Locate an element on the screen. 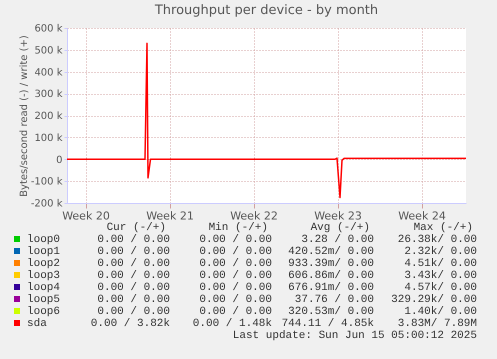 This screenshot has height=359, width=497. text: 37.76 / 0.00 is located at coordinates (334, 300).